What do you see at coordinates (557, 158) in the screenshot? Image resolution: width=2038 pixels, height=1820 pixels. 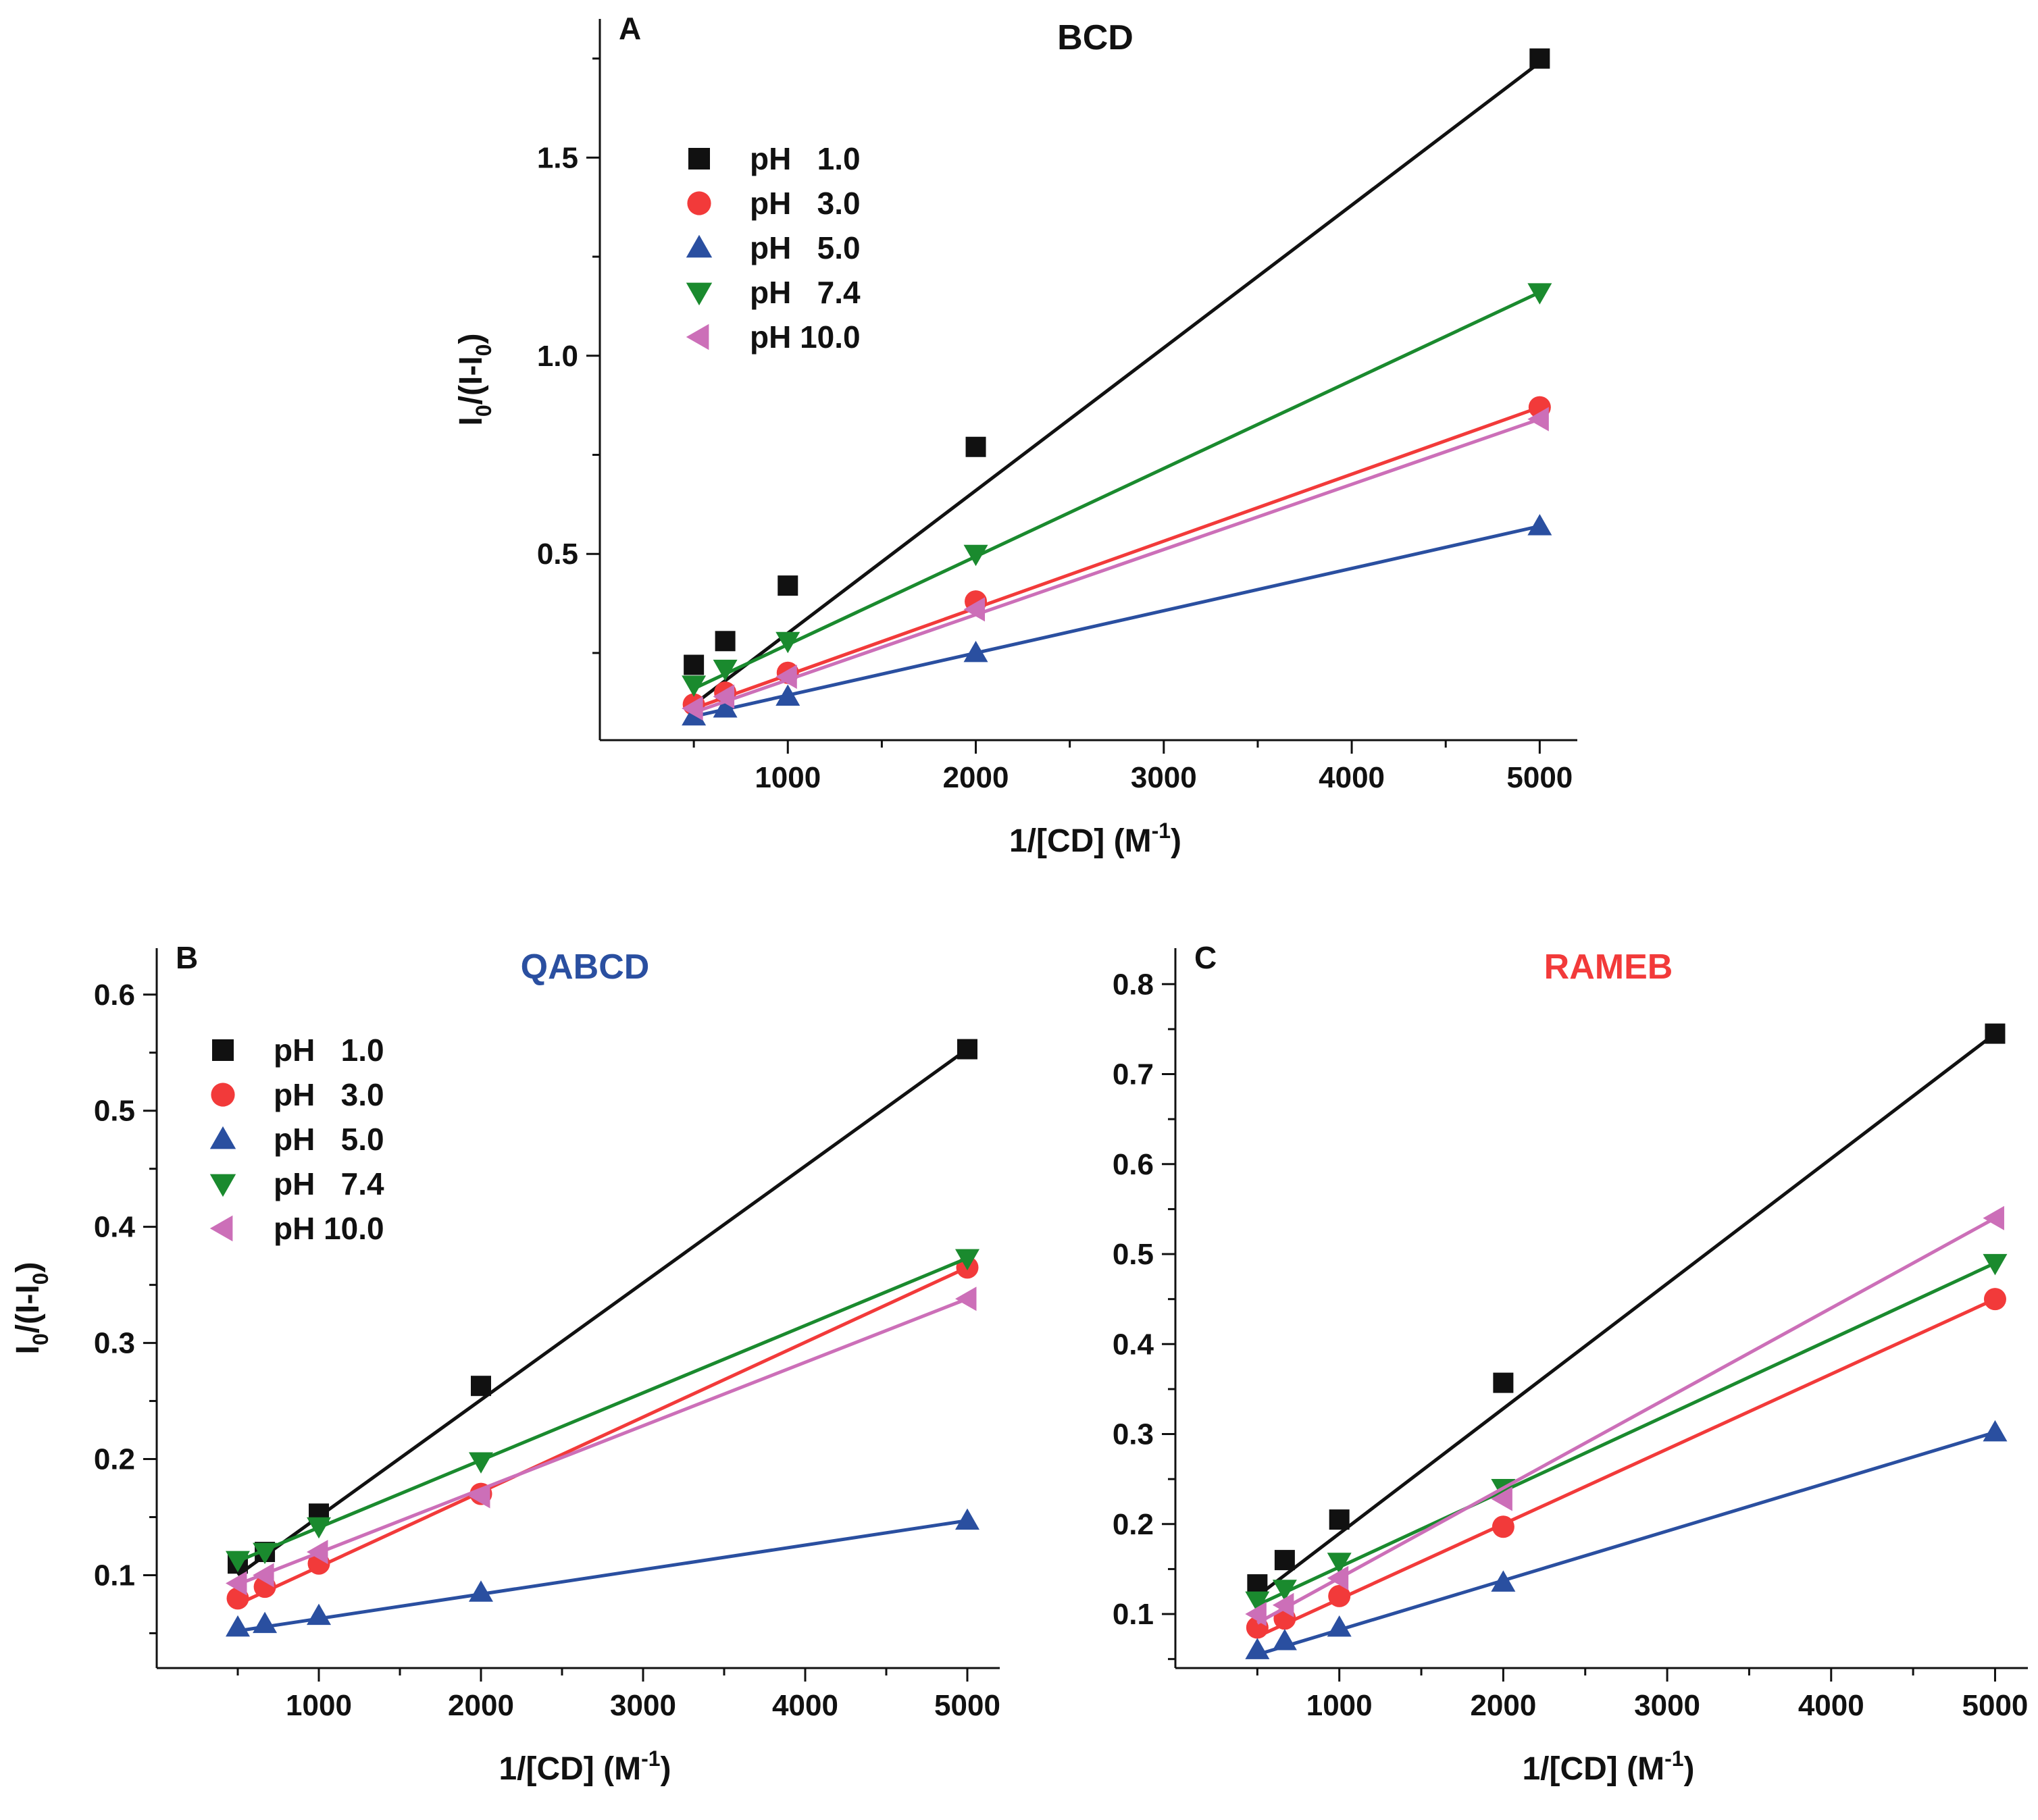 I see `y-tick-label: 1.5` at bounding box center [557, 158].